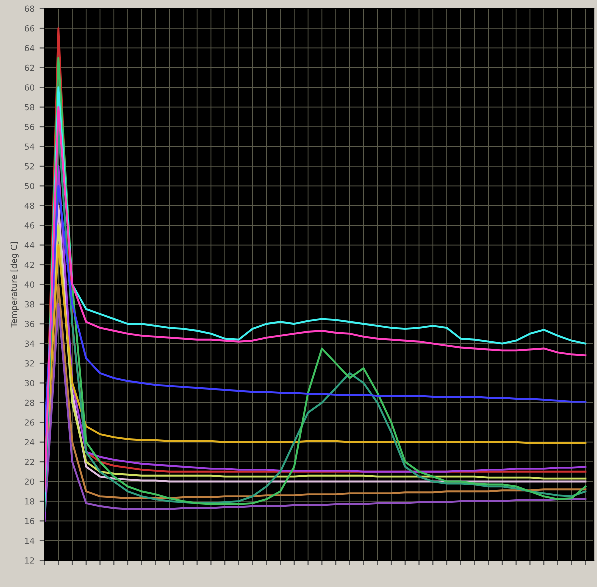  I want to click on y-tick-label: 54, so click(30, 147).